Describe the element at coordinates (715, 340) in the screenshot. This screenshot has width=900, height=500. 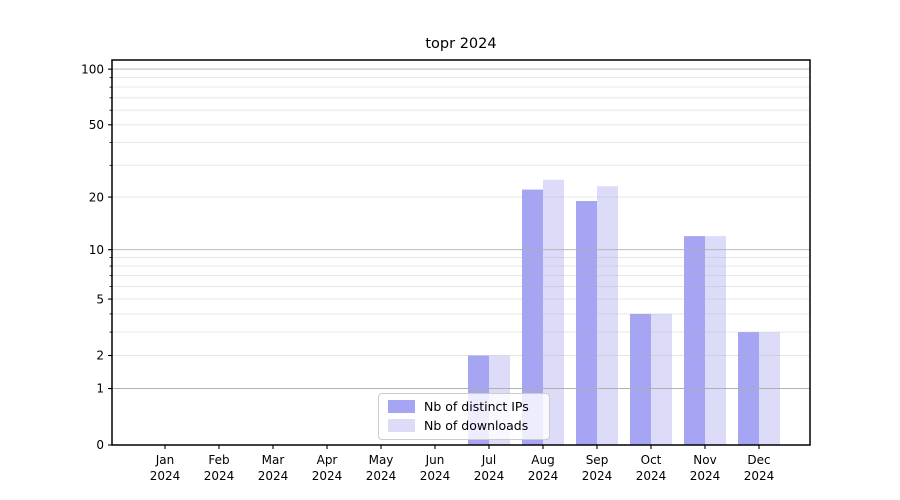
I see `bar-Nov-series1` at that location.